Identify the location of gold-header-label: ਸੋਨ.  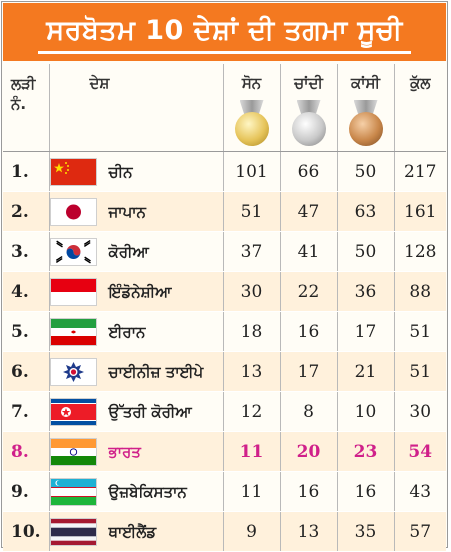
(251, 83).